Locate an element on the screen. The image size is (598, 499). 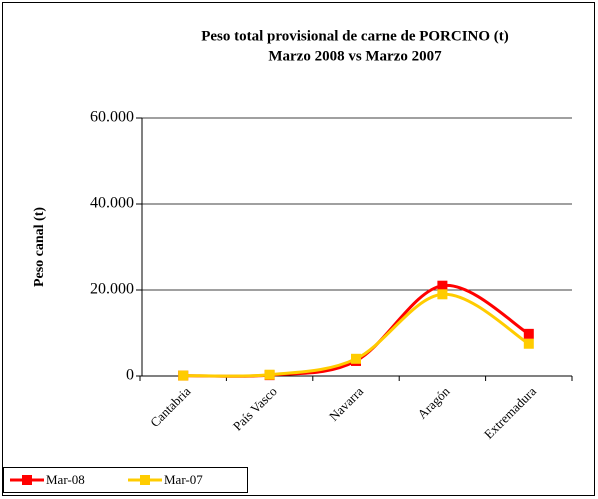
legend-box is located at coordinates (125, 480).